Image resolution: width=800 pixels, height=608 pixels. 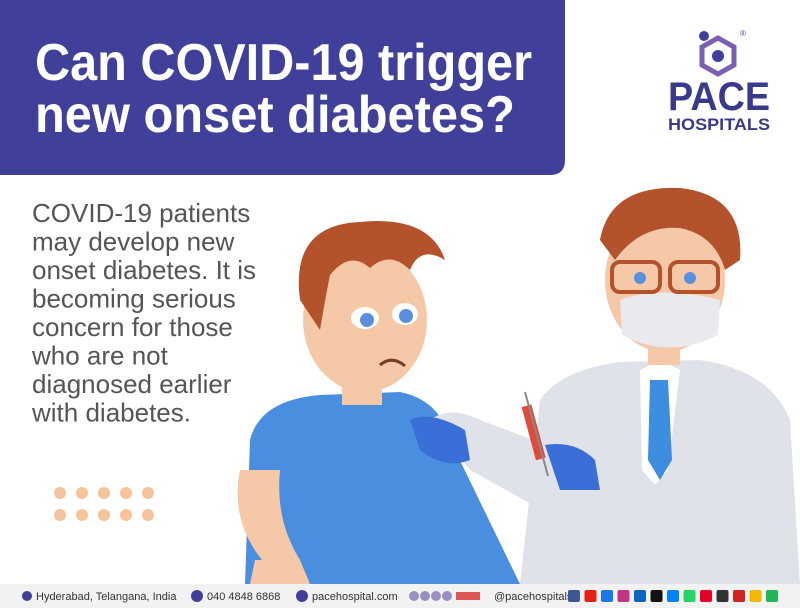 I want to click on phone-icon, so click(x=197, y=596).